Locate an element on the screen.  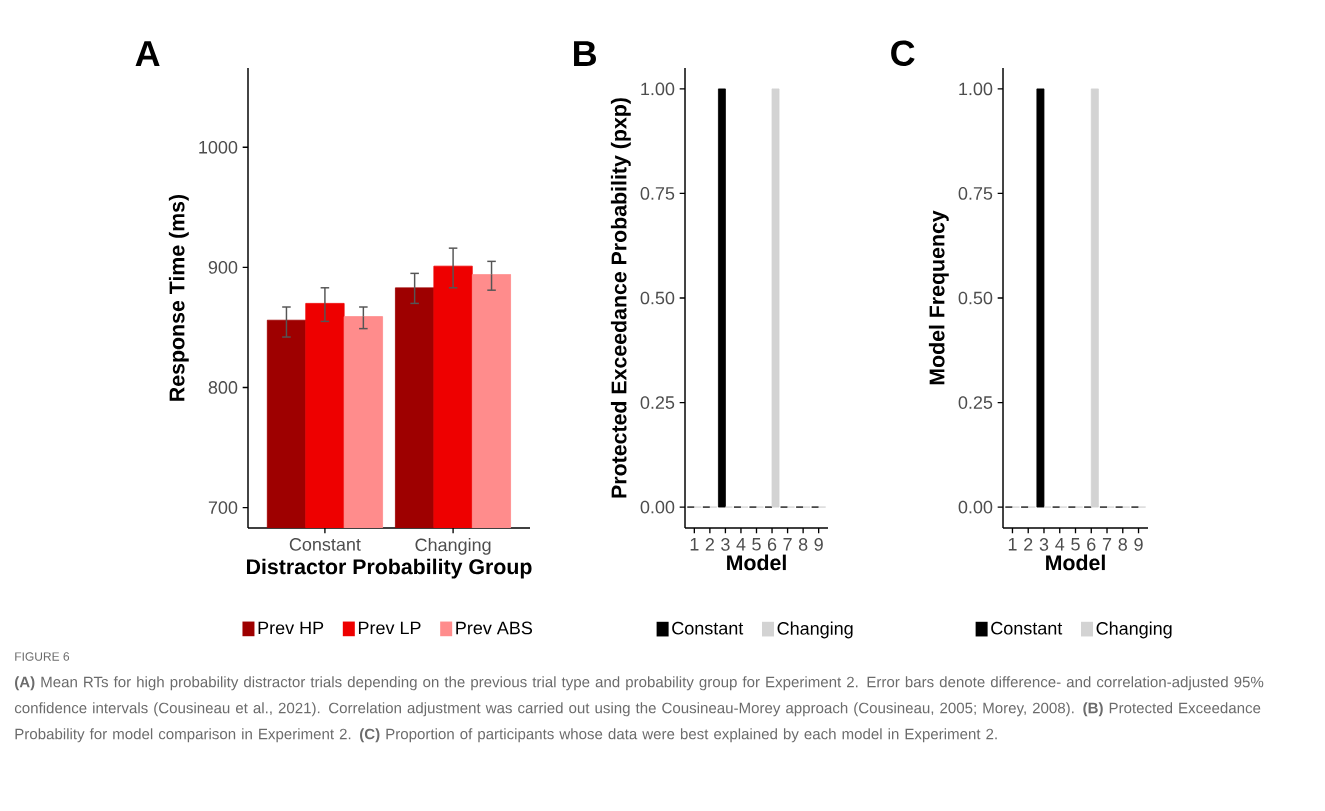
y-tick-label: 900 is located at coordinates (223, 267).